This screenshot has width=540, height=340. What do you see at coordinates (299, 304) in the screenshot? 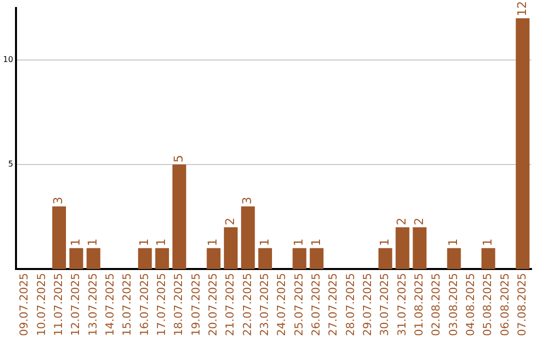
I see `x-tick-label: 25.07.2025` at bounding box center [299, 304].